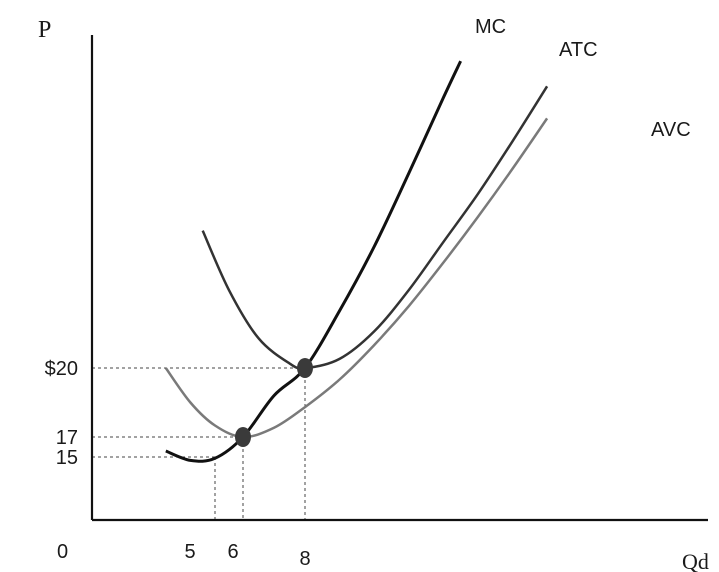 This screenshot has height=572, width=719. Describe the element at coordinates (274, 402) in the screenshot. I see `intersection-points` at that location.